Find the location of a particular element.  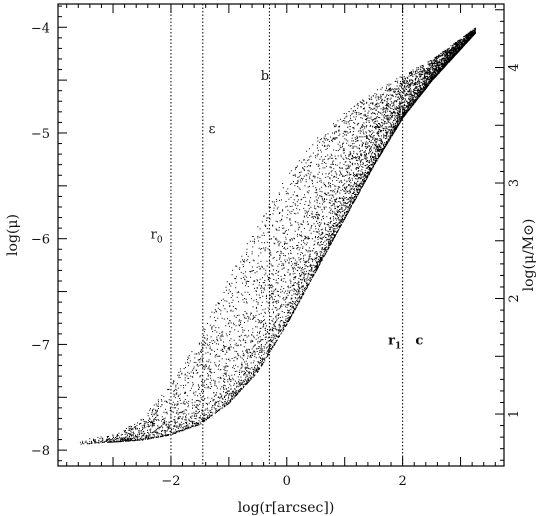

annotation-r0-main: r is located at coordinates (154, 235).